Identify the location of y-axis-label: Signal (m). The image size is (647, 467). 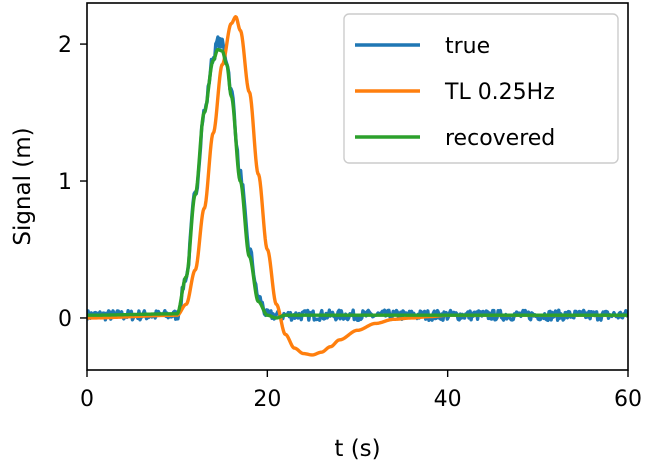
(23, 186).